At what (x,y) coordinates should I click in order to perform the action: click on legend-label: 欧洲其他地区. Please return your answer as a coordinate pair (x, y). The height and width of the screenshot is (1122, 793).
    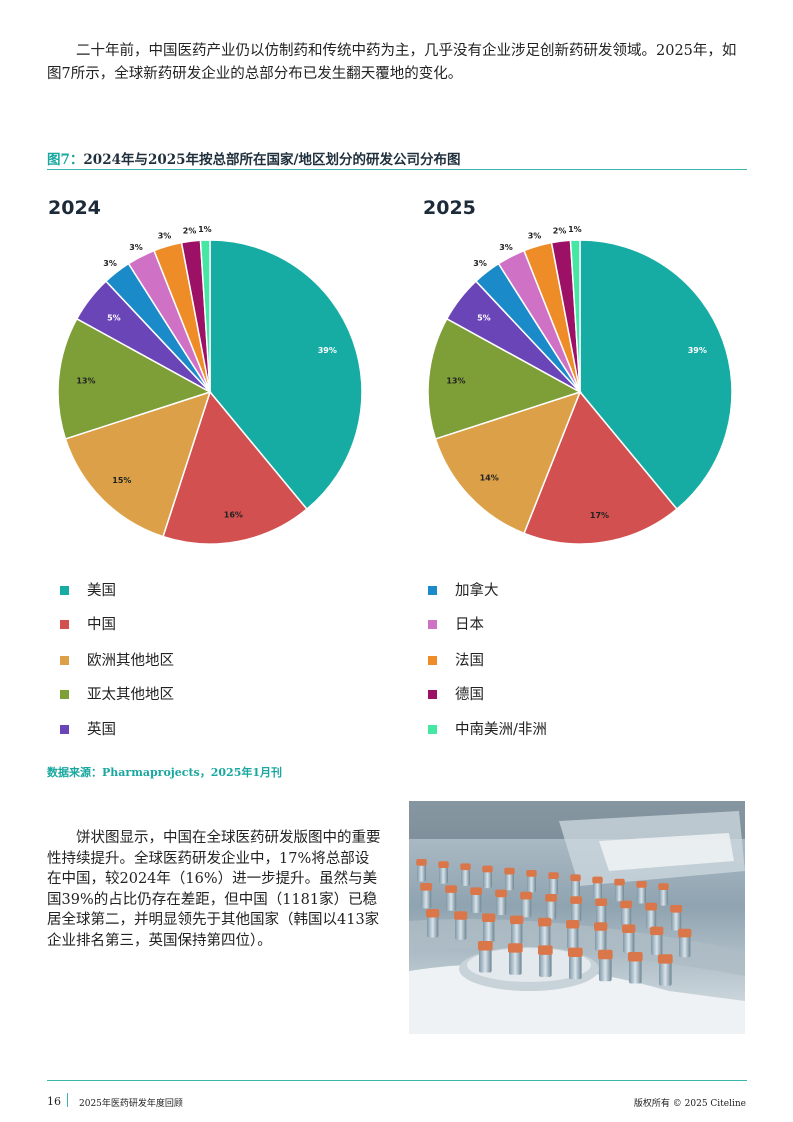
    Looking at the image, I should click on (130, 661).